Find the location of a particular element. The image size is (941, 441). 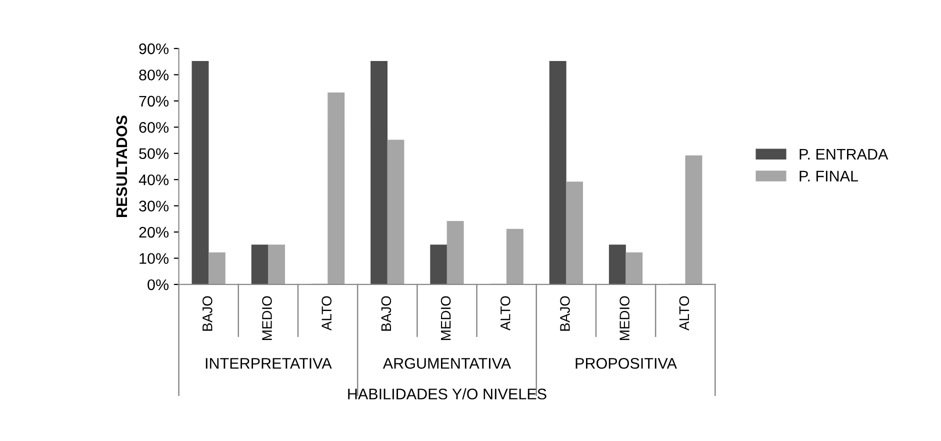

y-tick-label: 40% is located at coordinates (153, 180).